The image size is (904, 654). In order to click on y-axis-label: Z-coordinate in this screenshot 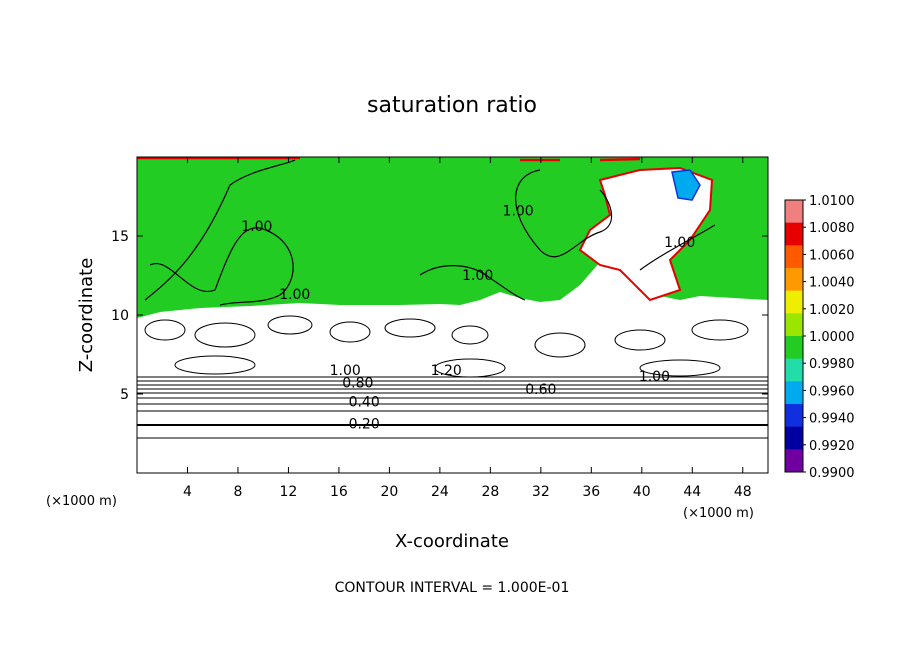, I will do `click(86, 315)`.